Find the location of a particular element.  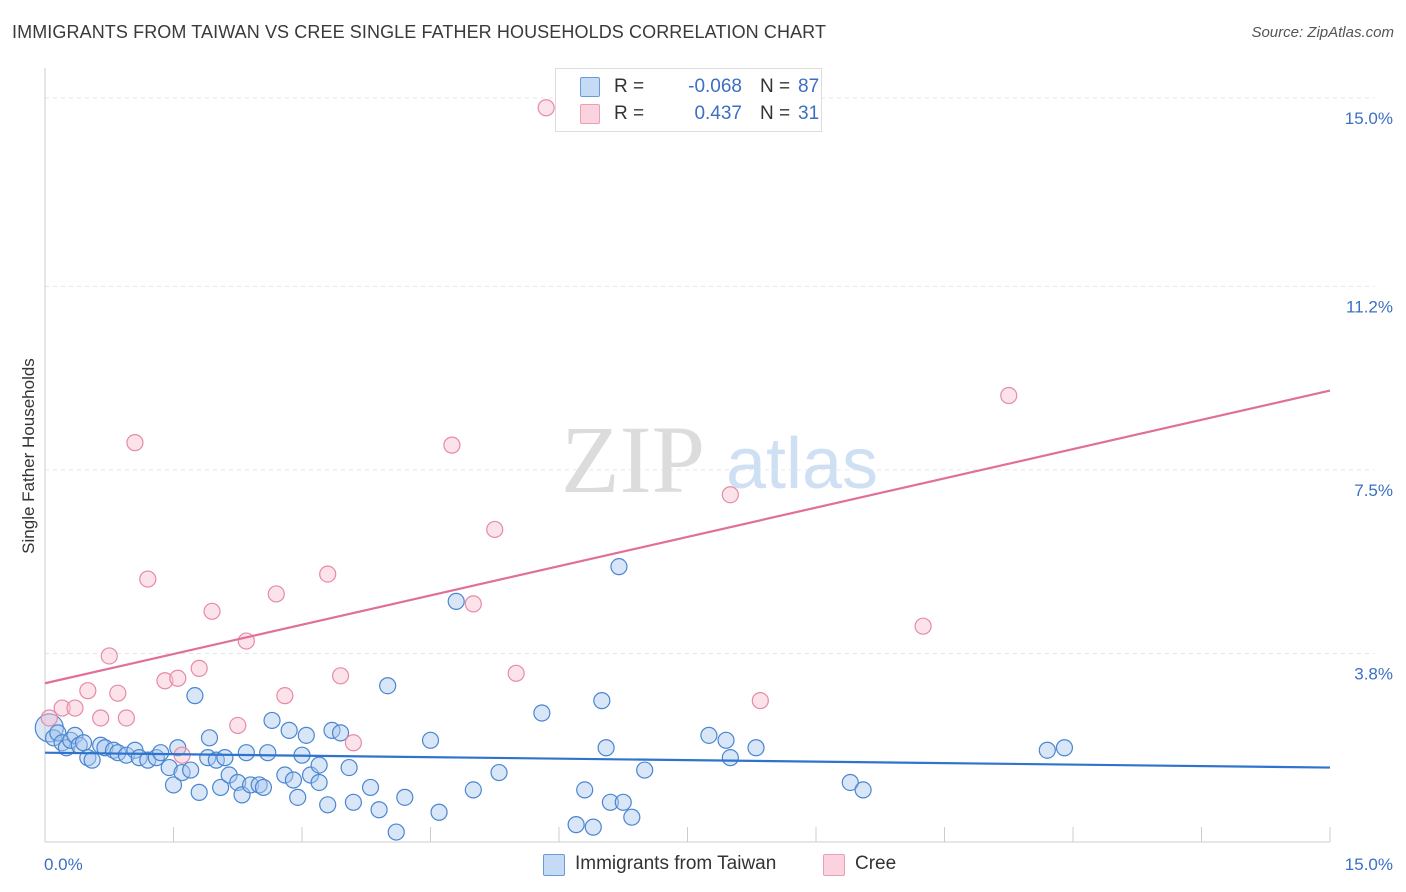

legend-label: Cree is located at coordinates (876, 863).